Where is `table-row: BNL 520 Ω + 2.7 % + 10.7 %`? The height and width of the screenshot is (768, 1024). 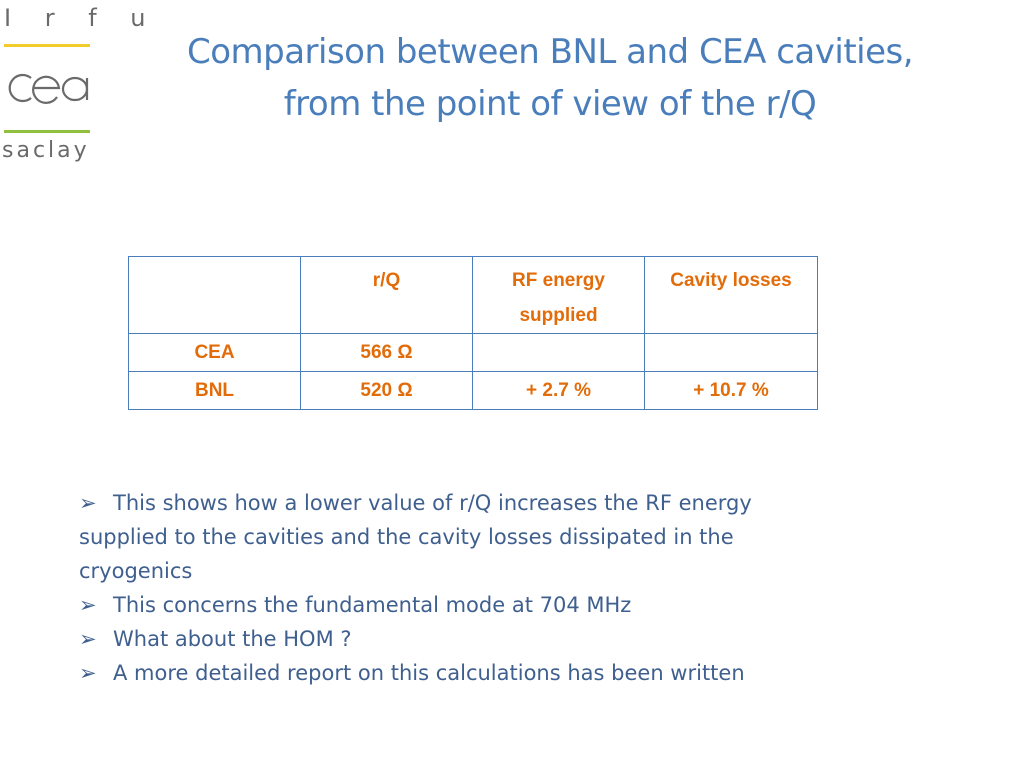
table-row: BNL 520 Ω + 2.7 % + 10.7 % is located at coordinates (473, 390).